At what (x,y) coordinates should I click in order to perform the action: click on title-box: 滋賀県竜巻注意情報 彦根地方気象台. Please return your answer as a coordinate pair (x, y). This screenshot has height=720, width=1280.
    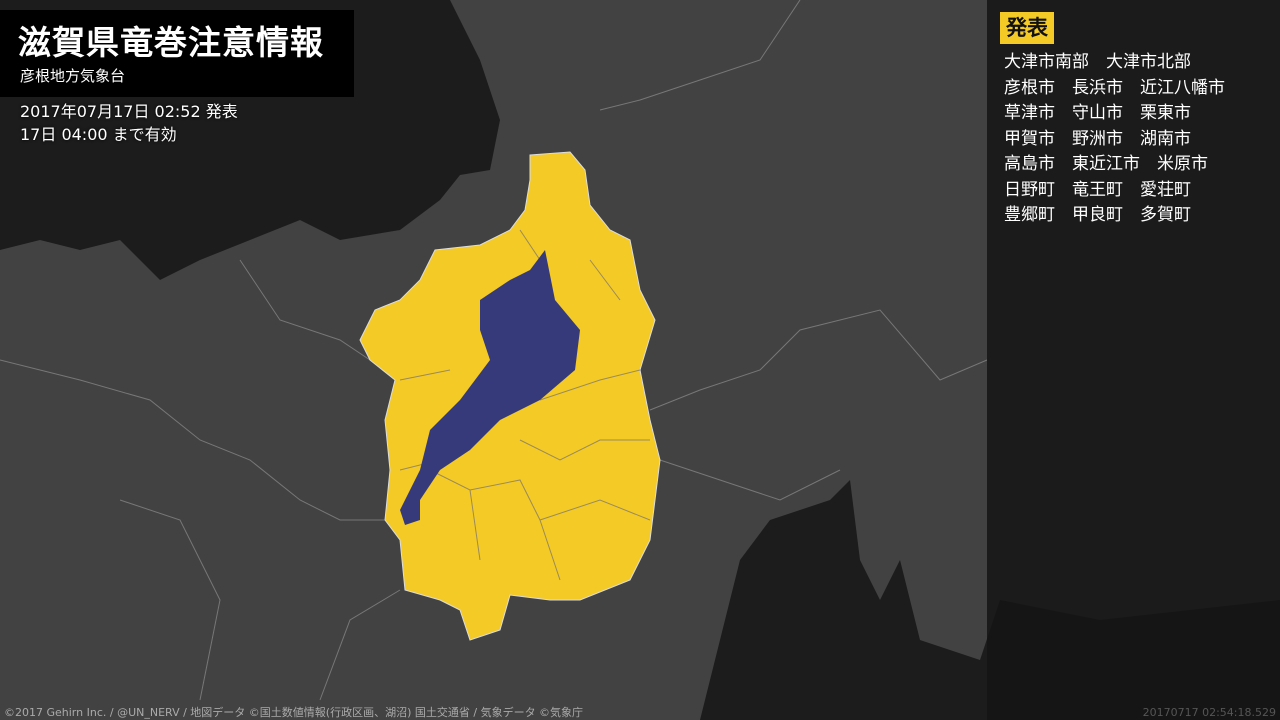
    Looking at the image, I should click on (177, 53).